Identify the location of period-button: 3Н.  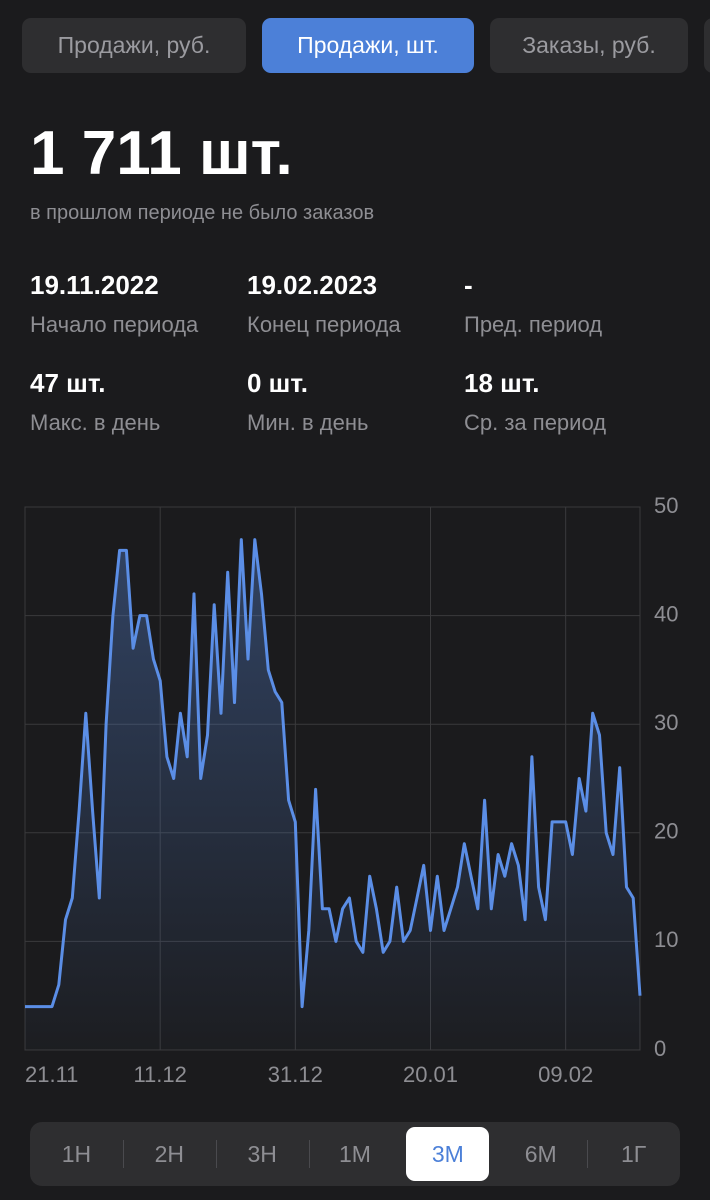
(262, 1153).